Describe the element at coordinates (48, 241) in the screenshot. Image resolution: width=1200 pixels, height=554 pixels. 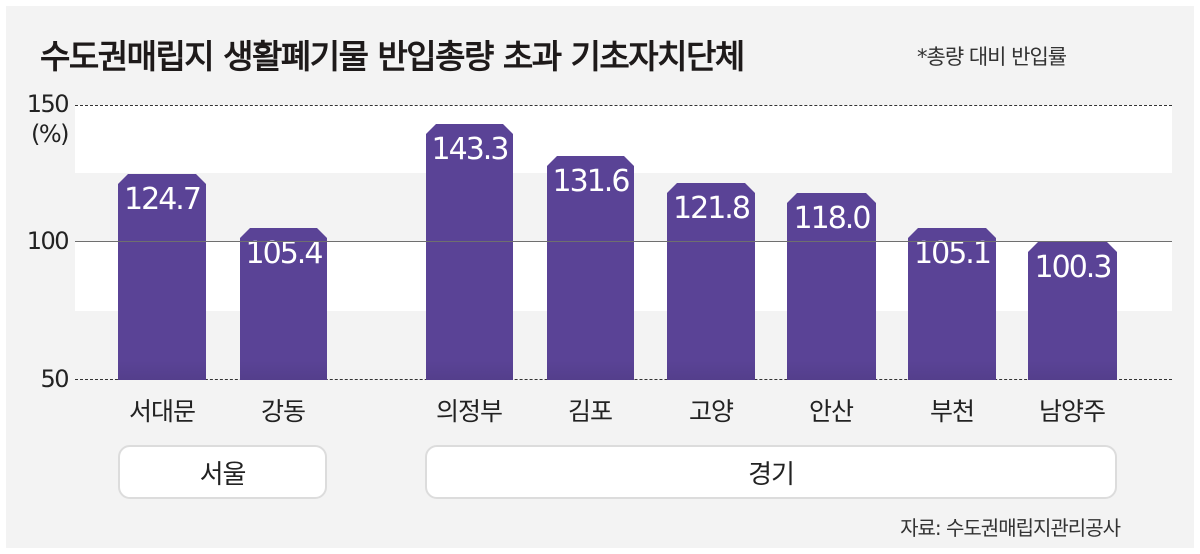
I see `y-tick-100: 100` at that location.